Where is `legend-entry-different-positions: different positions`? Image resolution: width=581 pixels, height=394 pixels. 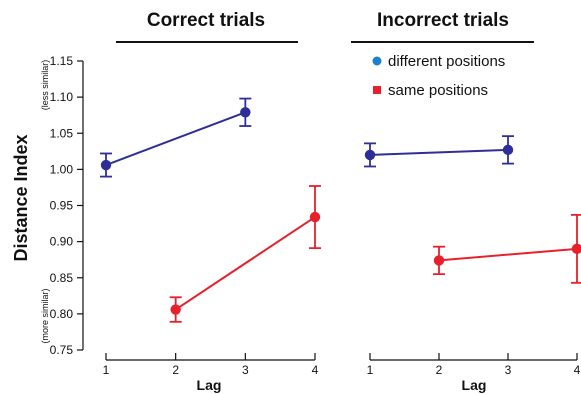
legend-entry-different-positions: different positions is located at coordinates (438, 61).